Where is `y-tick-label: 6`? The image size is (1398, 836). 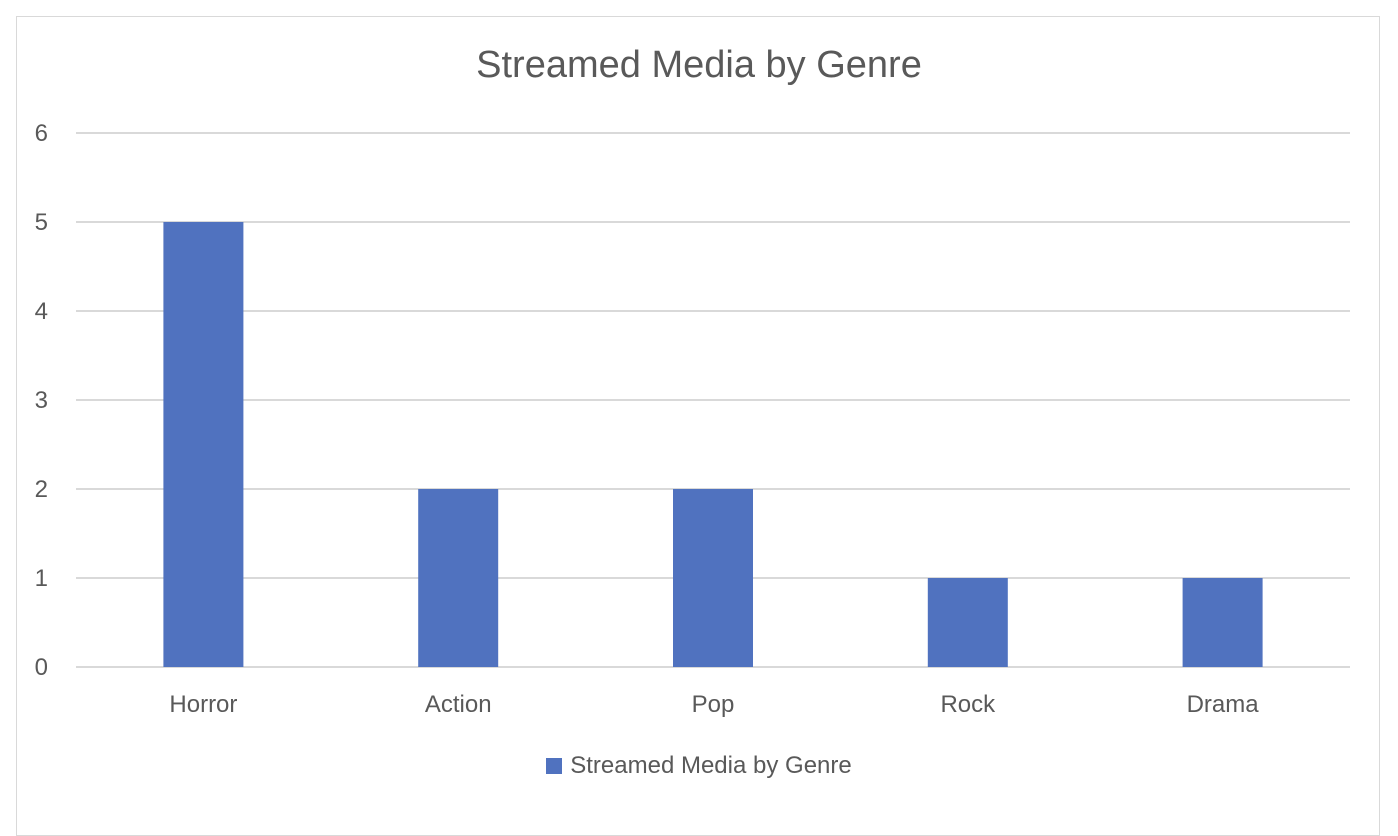
y-tick-label: 6 is located at coordinates (41, 133).